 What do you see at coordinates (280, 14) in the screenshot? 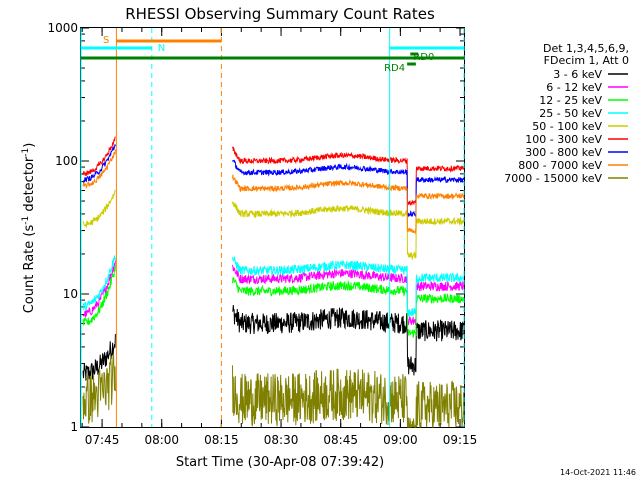
I see `chart-title: RHESSI Observing Summary Count Rates` at bounding box center [280, 14].